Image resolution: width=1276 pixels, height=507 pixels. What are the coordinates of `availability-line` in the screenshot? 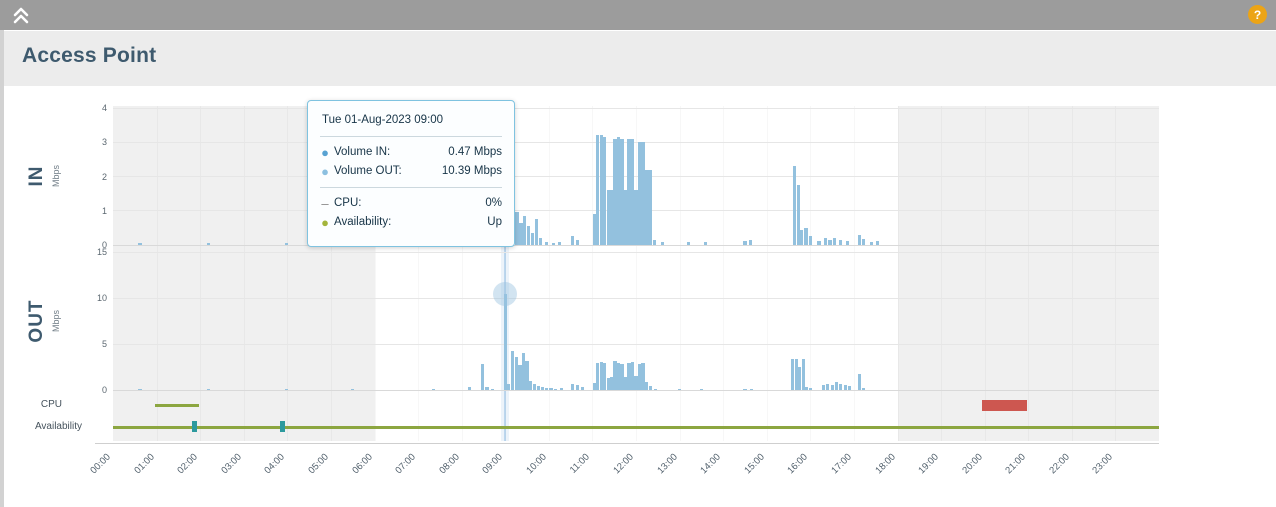 It's located at (636, 427).